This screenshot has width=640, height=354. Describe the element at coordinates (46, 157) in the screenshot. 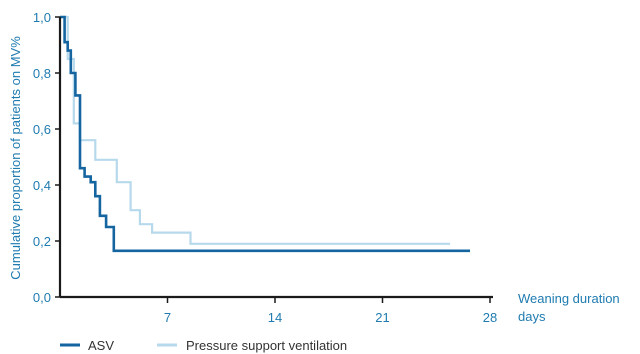

I see `y-axis-ticks: 0,0 0,2 0,4 0,6 0,8 1,0` at that location.